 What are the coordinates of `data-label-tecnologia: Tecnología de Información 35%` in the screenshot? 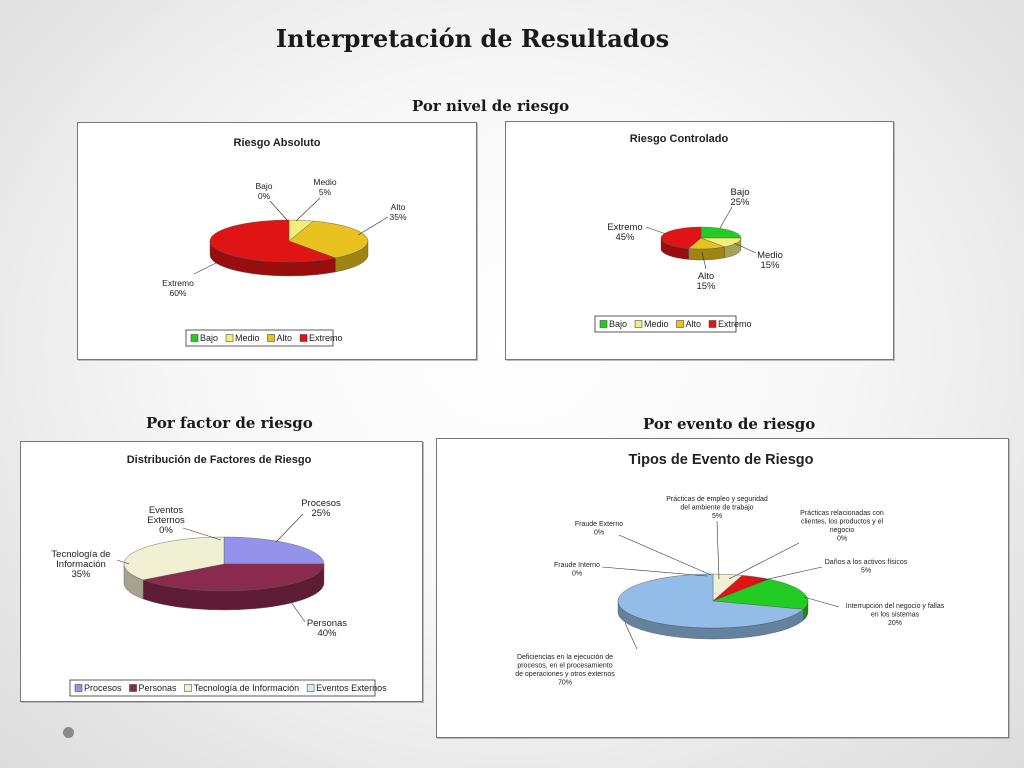 It's located at (80, 564).